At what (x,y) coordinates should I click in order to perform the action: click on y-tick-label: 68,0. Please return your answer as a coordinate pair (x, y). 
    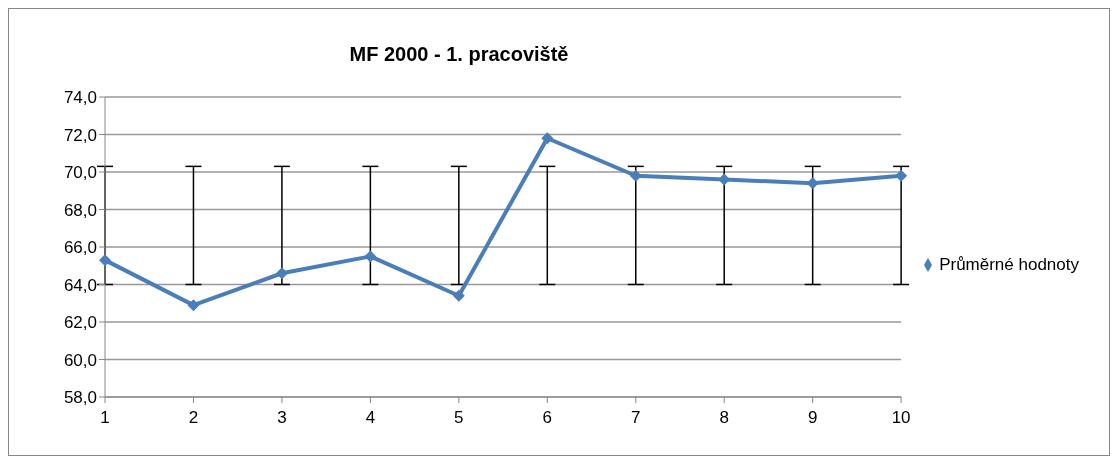
    Looking at the image, I should click on (80, 210).